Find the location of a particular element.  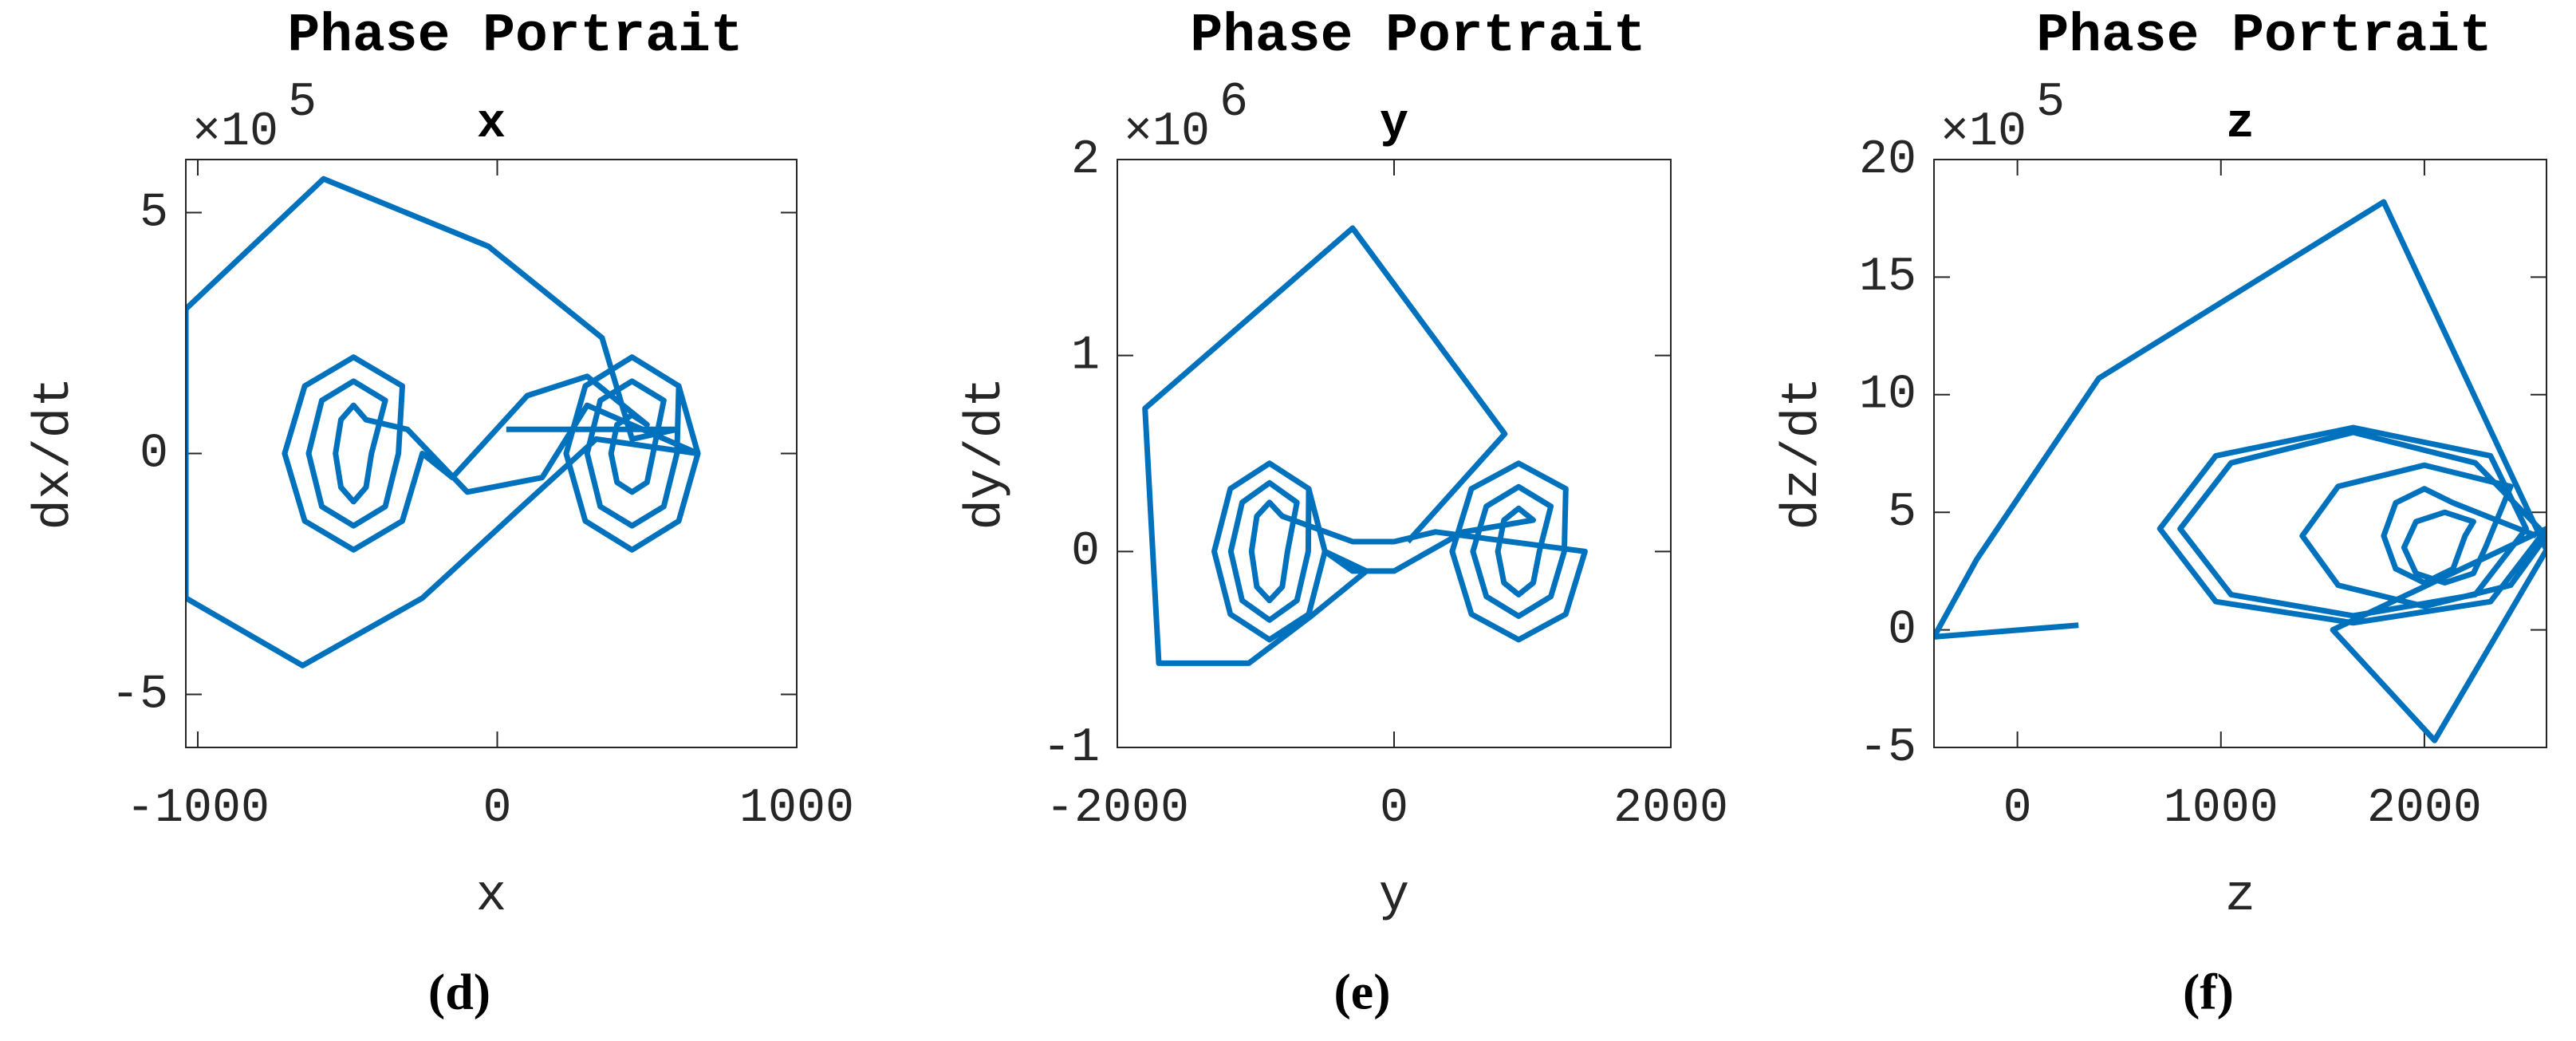

caption: (e) is located at coordinates (1361, 992).